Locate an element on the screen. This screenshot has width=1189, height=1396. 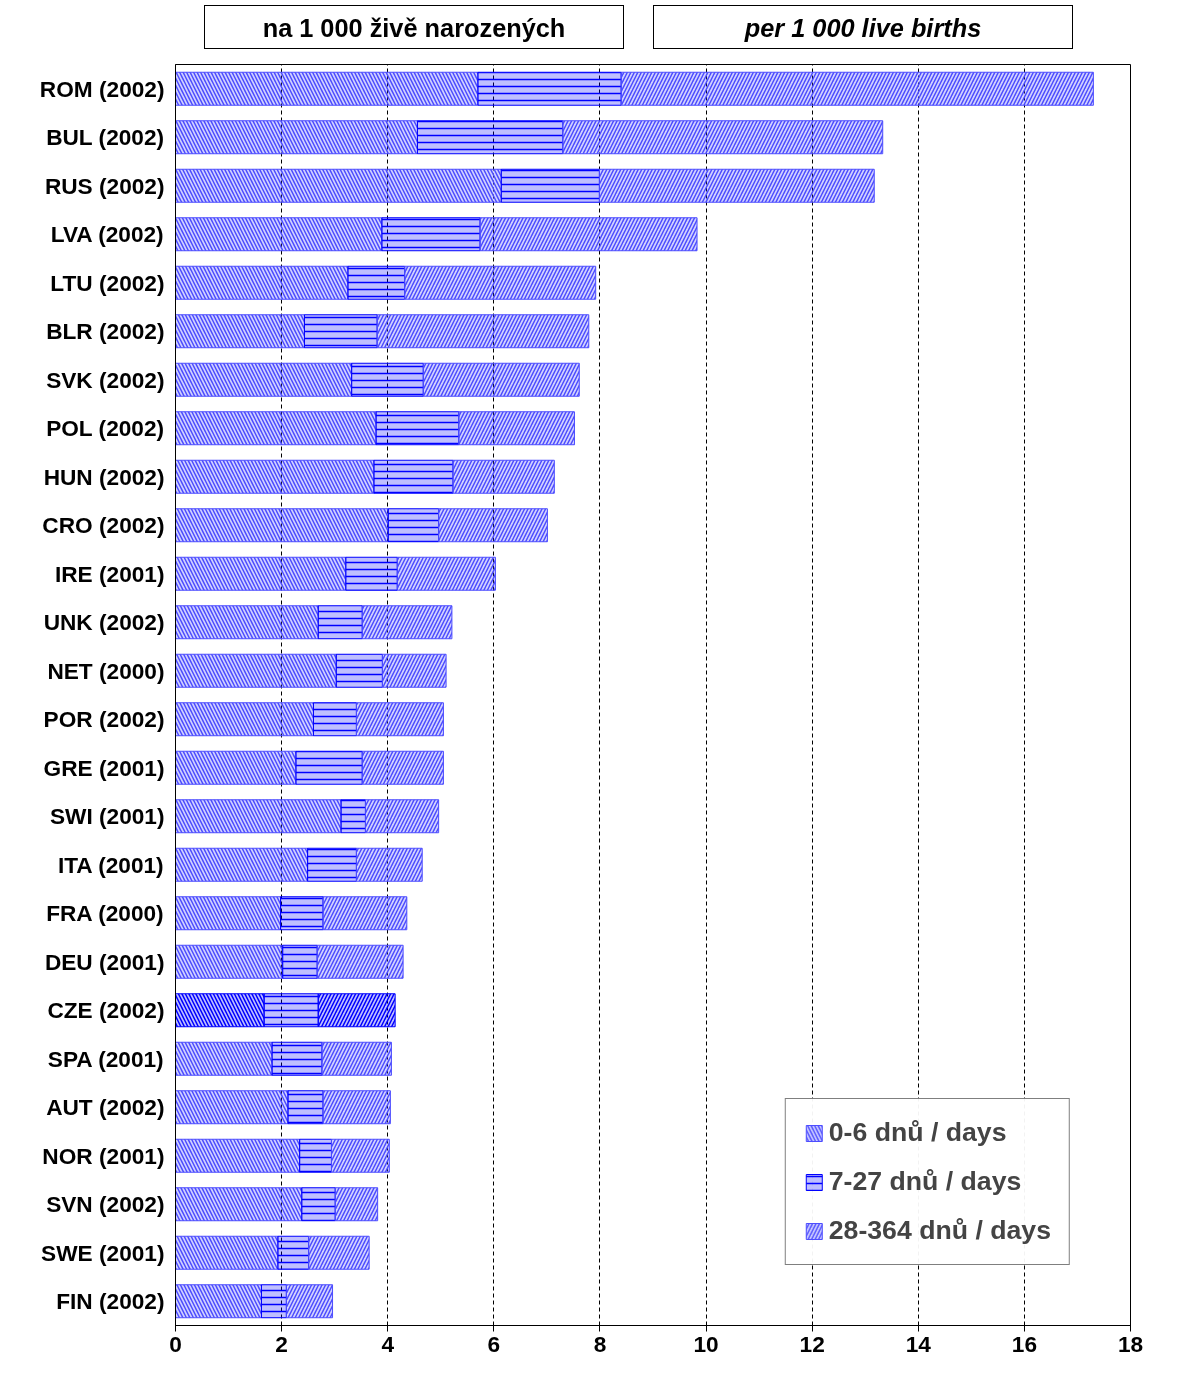
x-tick-label: 16 is located at coordinates (1024, 1343).